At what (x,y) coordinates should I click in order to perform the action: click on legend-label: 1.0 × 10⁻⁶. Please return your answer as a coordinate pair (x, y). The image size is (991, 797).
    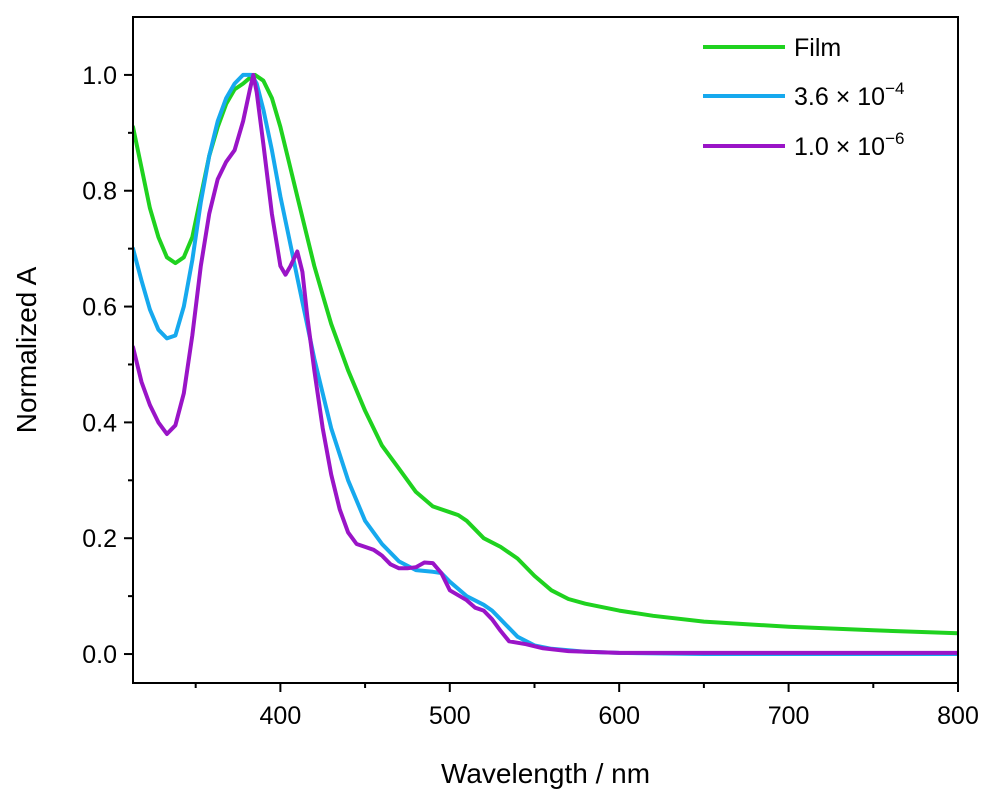
    Looking at the image, I should click on (849, 145).